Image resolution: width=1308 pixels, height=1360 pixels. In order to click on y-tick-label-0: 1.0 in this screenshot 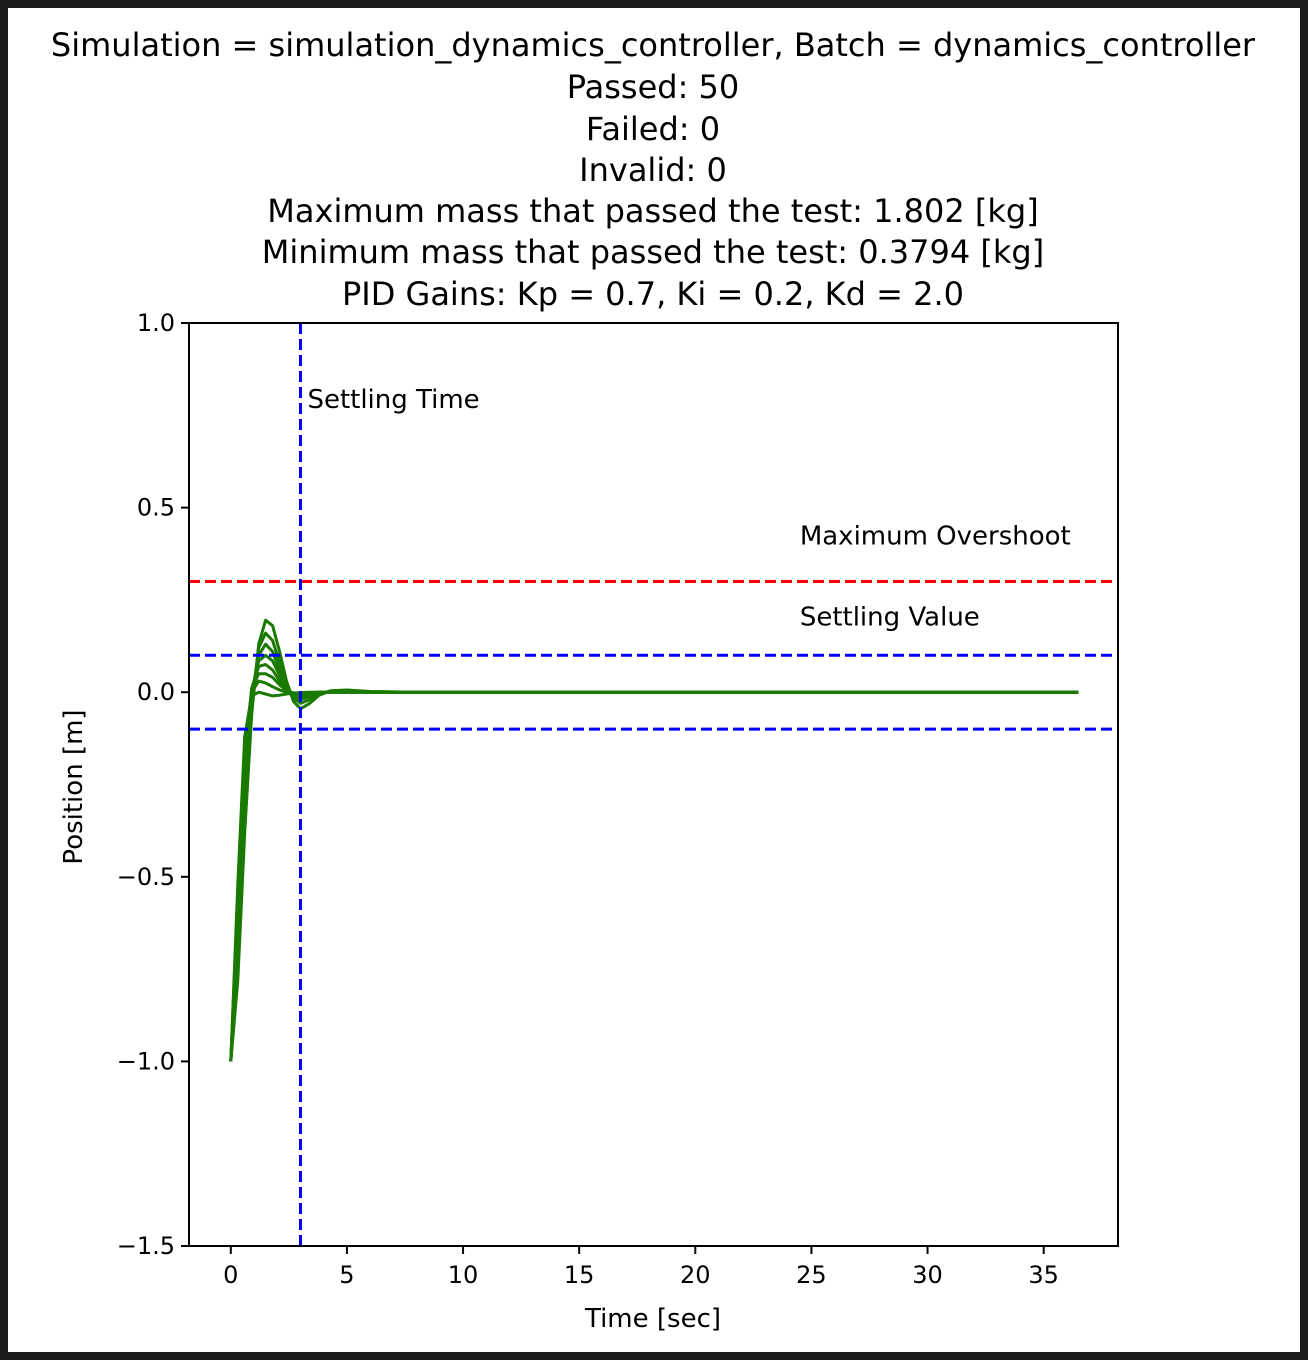, I will do `click(156, 323)`.